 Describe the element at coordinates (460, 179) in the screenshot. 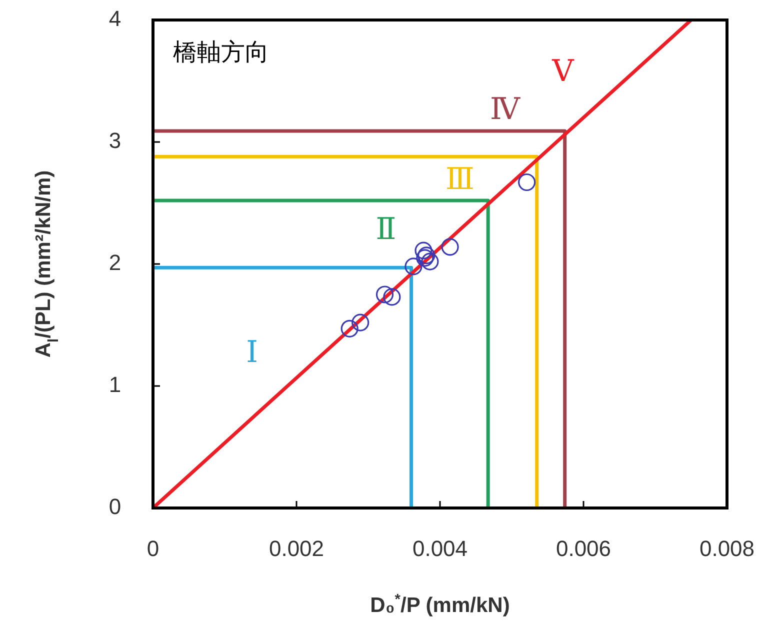

I see `series-label: Ⅲ` at that location.